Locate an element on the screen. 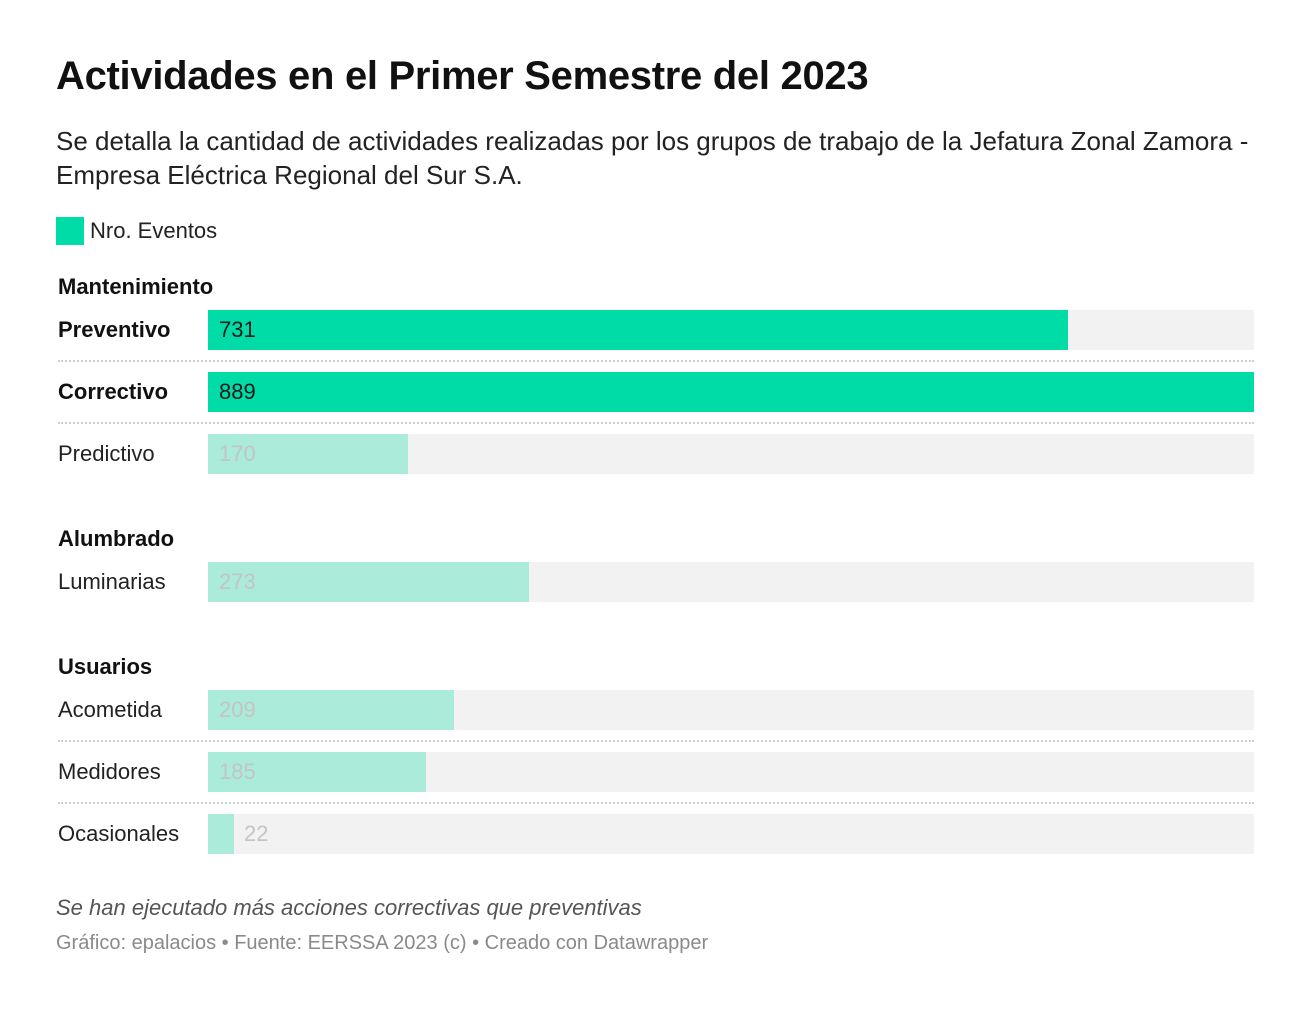  bar-value-medidores: 185 is located at coordinates (237, 772).